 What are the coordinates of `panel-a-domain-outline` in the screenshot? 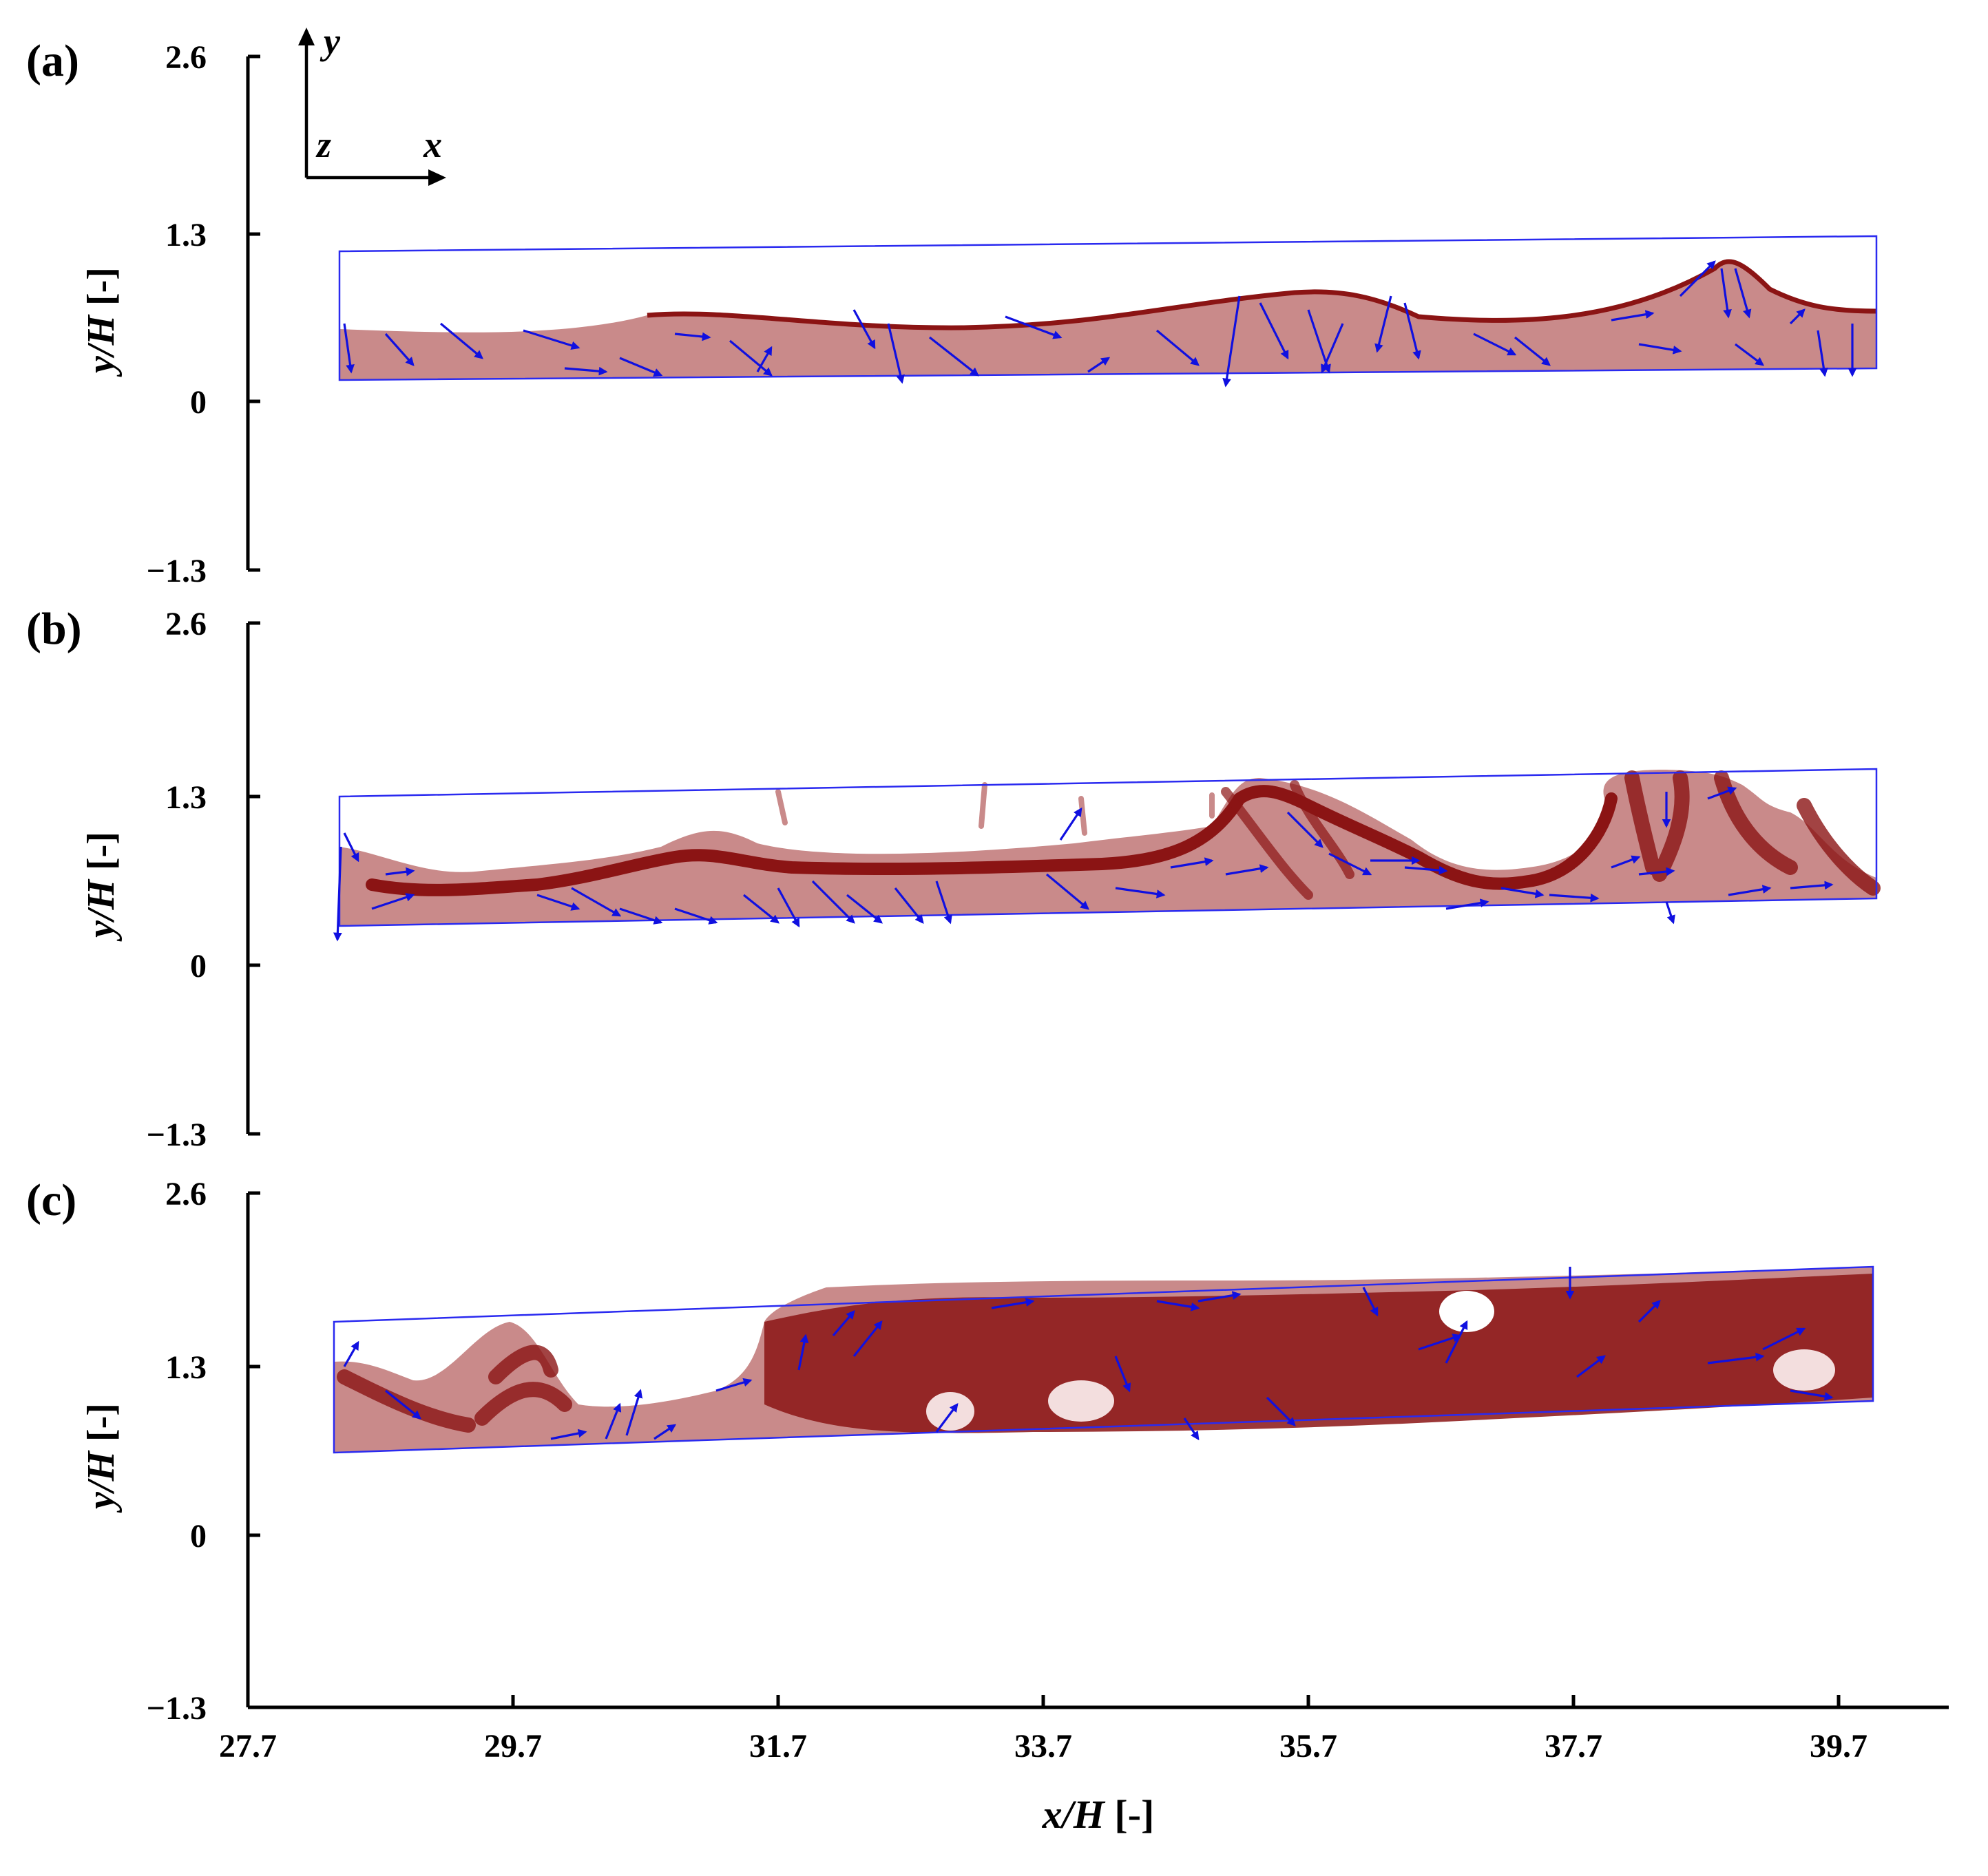 It's located at (1108, 308).